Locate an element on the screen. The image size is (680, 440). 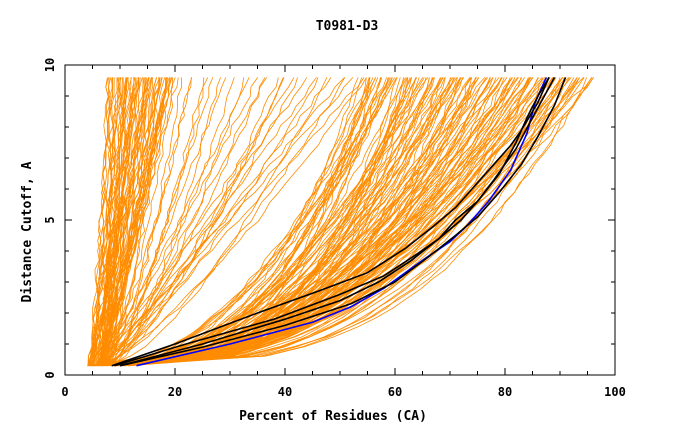
y-tick-label: 10 is located at coordinates (50, 65).